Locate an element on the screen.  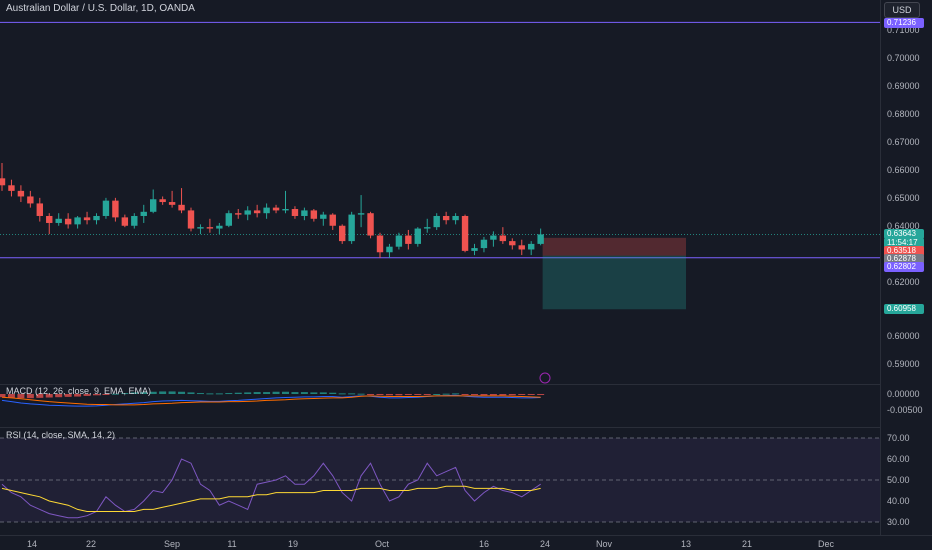
price-tick: 0.70000 is located at coordinates (903, 58).